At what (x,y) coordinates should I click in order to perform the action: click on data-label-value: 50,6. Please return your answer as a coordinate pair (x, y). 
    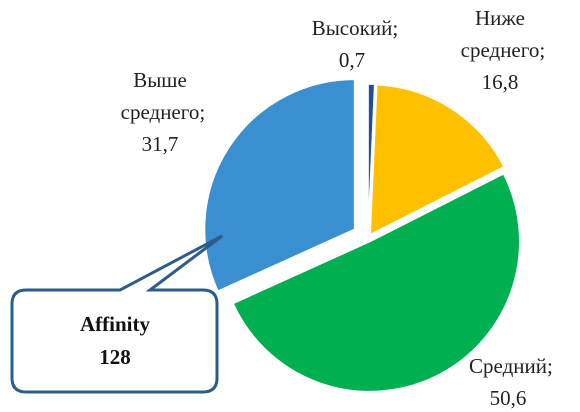
    Looking at the image, I should click on (508, 398).